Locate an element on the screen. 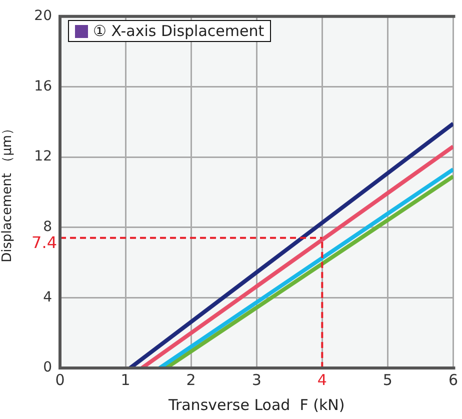 The width and height of the screenshot is (462, 419). legend-title: ① X-axis Displacement is located at coordinates (178, 31).